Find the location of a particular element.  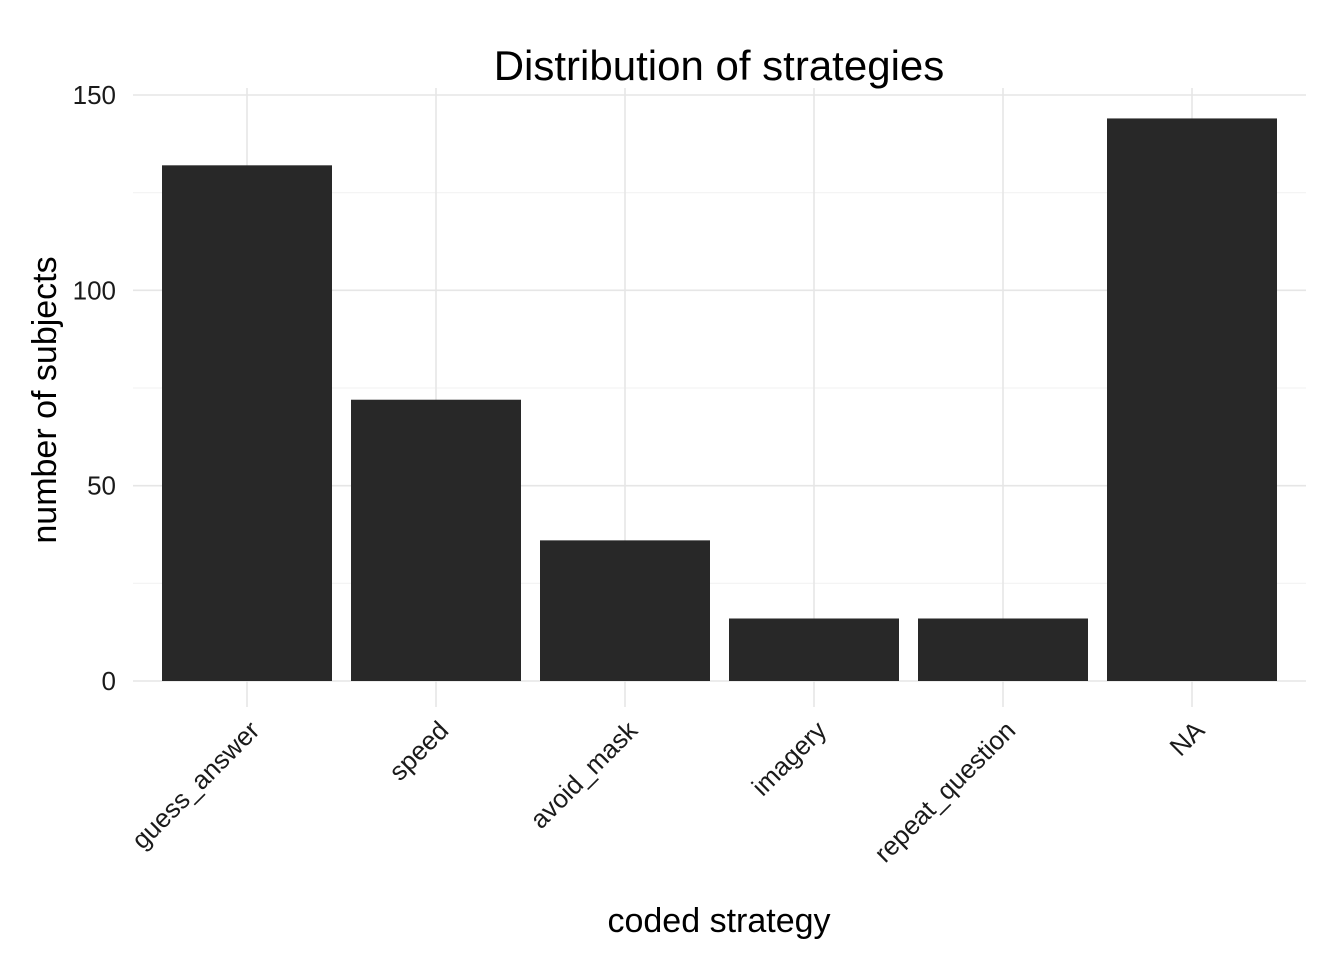

x-tick-label: NA is located at coordinates (1186, 738).